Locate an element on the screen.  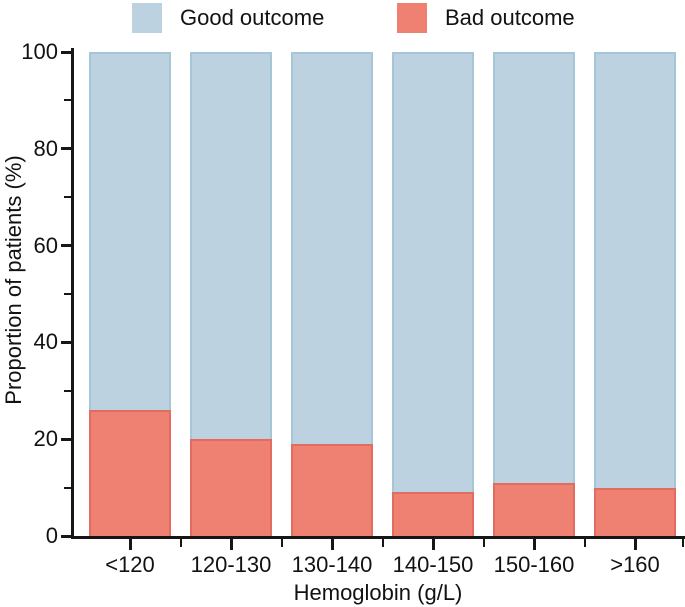
y-tick-label: 80 is located at coordinates (45, 148).